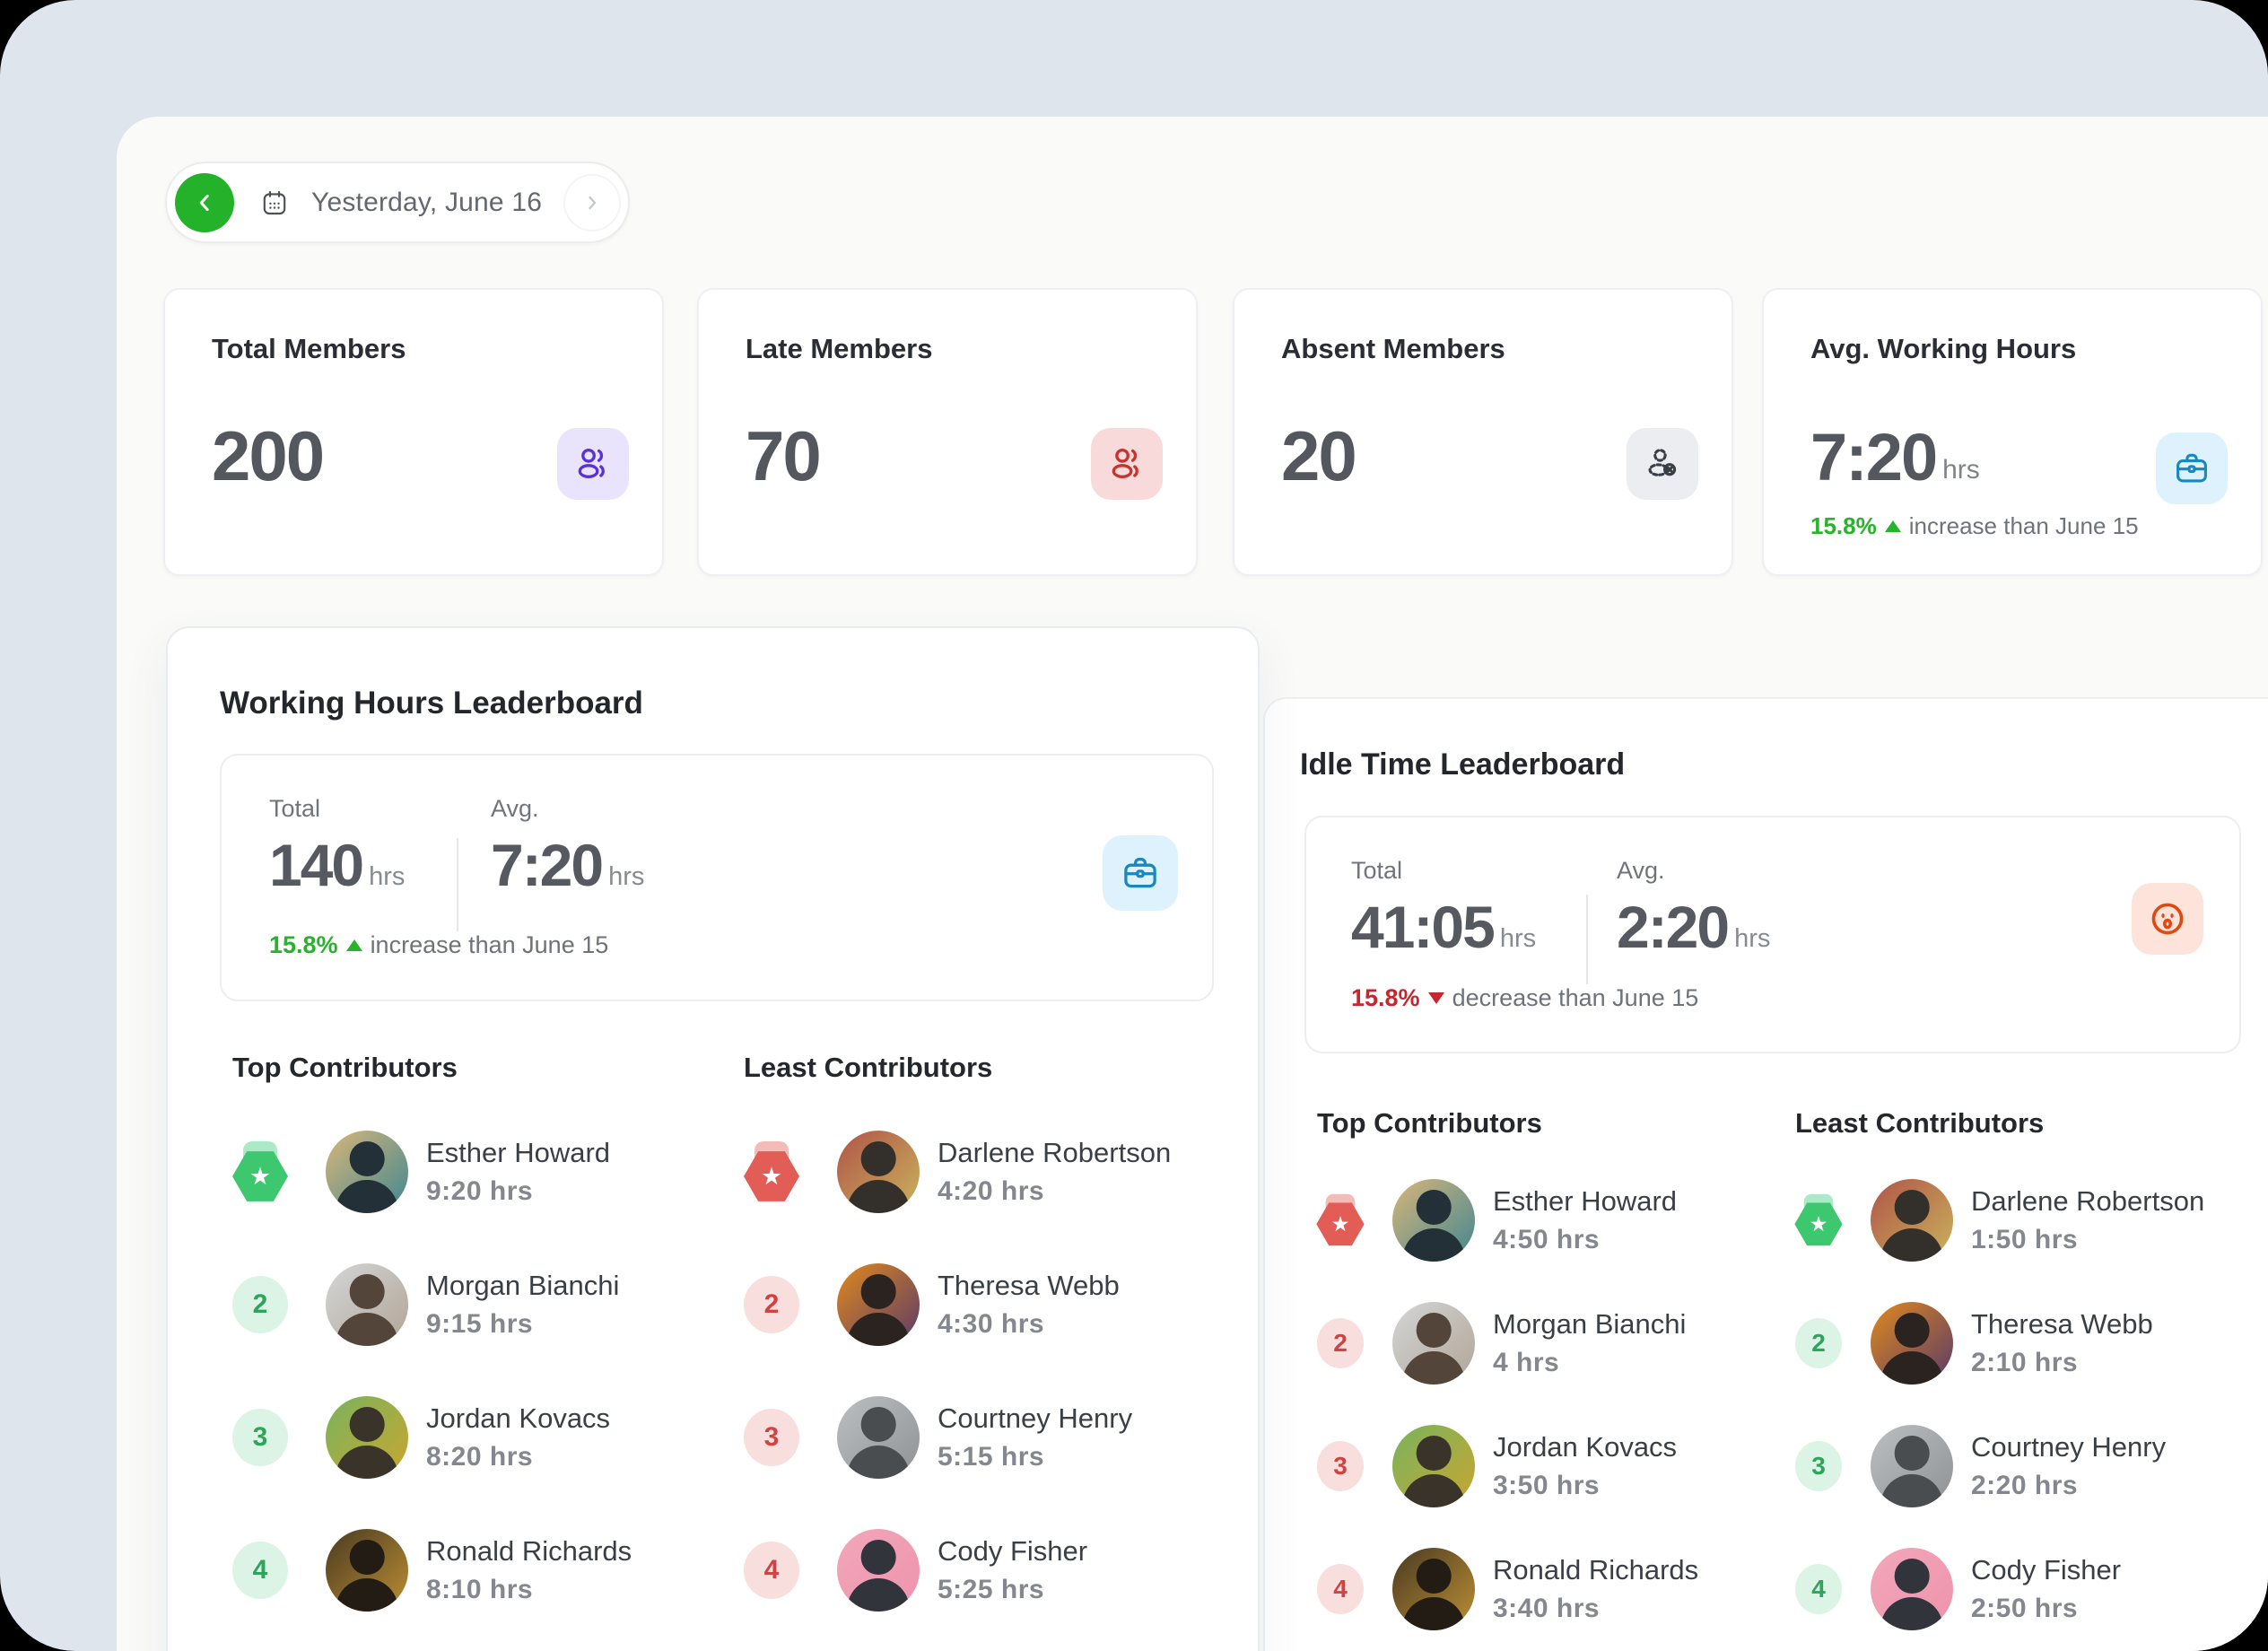 Image resolution: width=2268 pixels, height=1651 pixels. What do you see at coordinates (1547, 1240) in the screenshot?
I see `member-hours: 4:50 hrs` at bounding box center [1547, 1240].